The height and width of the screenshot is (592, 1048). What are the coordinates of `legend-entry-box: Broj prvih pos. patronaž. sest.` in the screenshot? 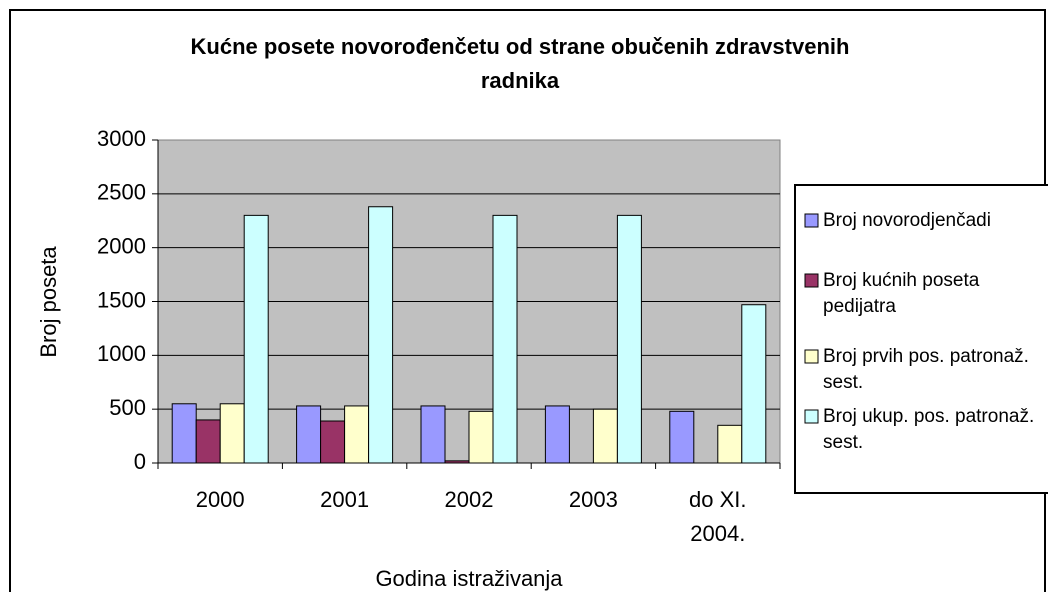 It's located at (926, 369).